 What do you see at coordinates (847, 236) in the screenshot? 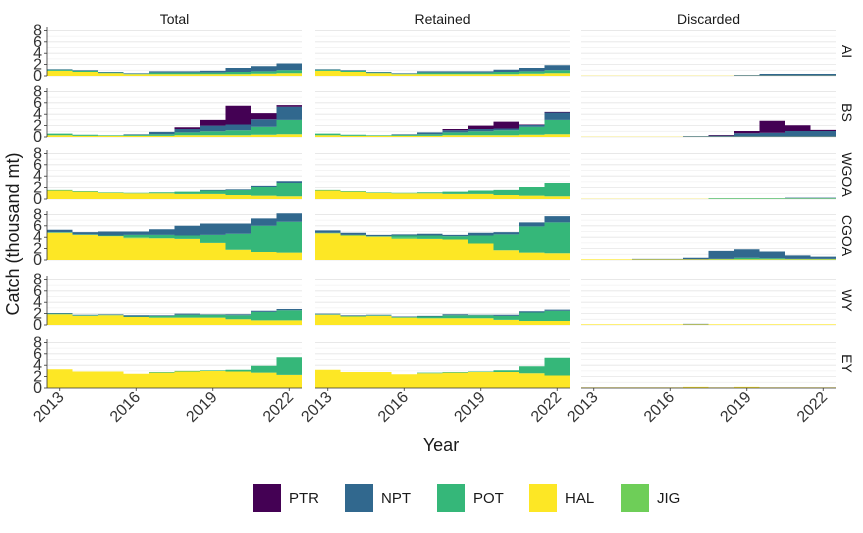
I see `strip-label-cgoa: CGOA` at bounding box center [847, 236].